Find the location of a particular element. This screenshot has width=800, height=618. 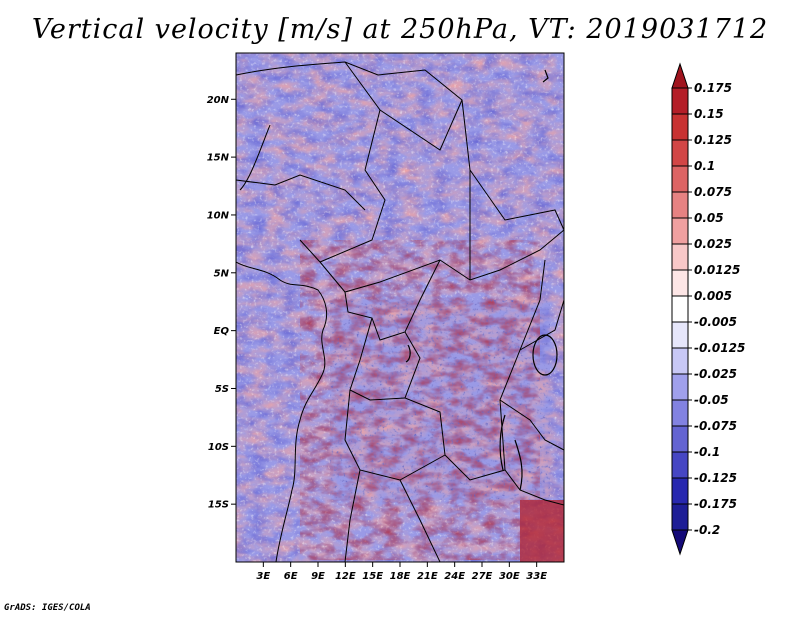

lon-tick-label: 24E is located at coordinates (454, 576).